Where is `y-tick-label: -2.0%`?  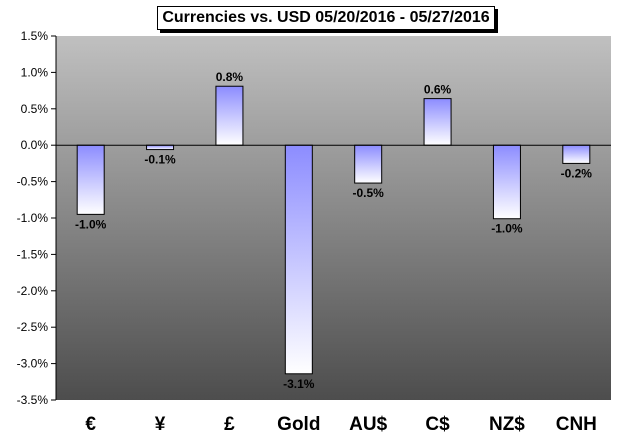 y-tick-label: -2.0% is located at coordinates (33, 291).